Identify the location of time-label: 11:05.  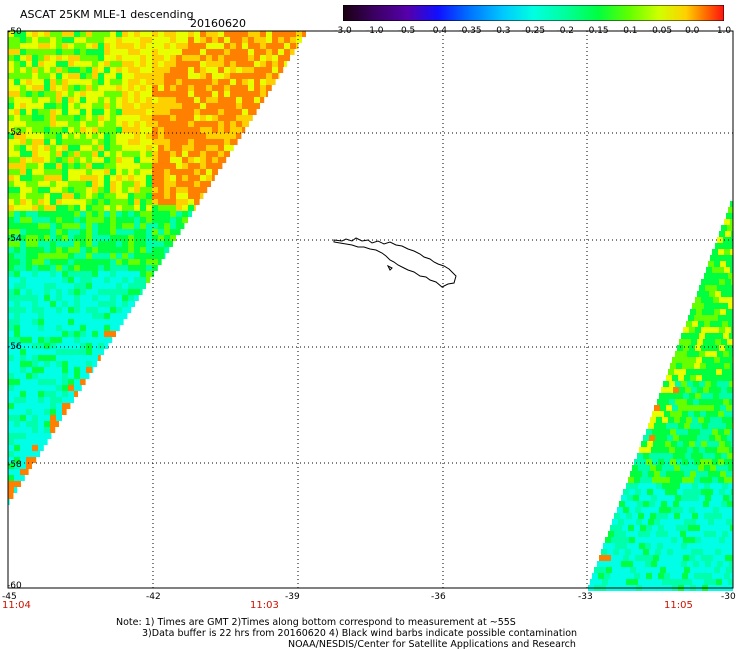
(678, 605).